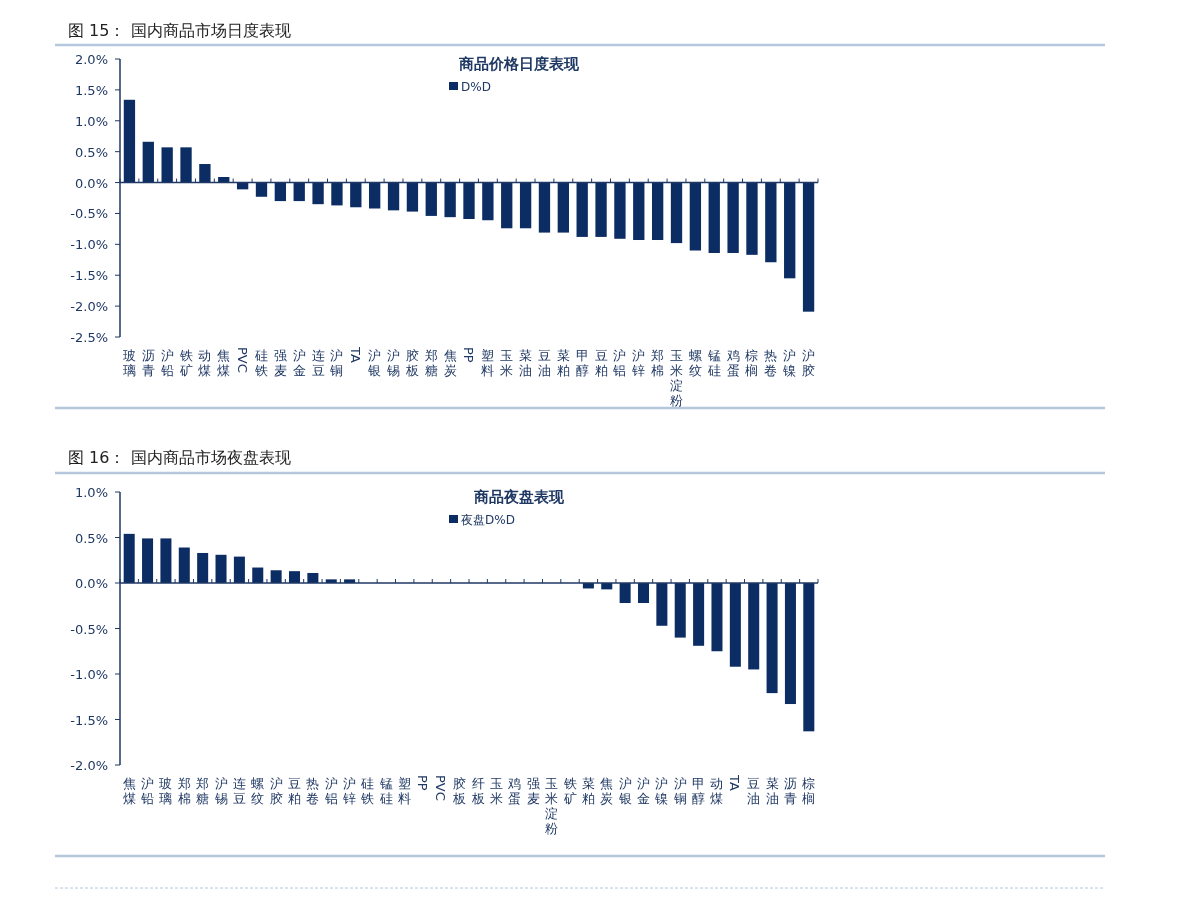  I want to click on x-tick-label: 沥青, so click(148, 363).